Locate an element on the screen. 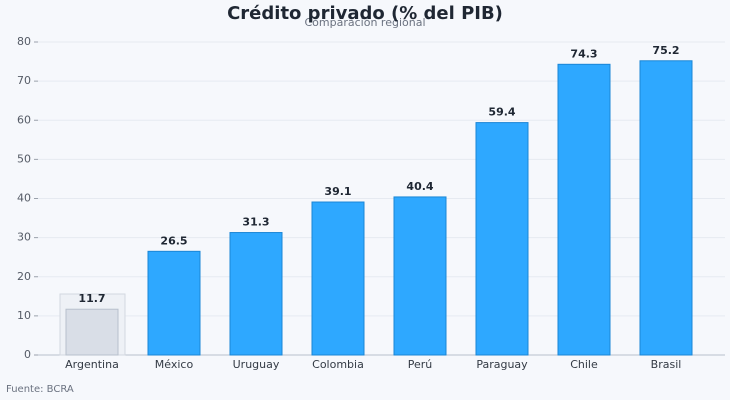  value-label: 31.3 is located at coordinates (255, 222).